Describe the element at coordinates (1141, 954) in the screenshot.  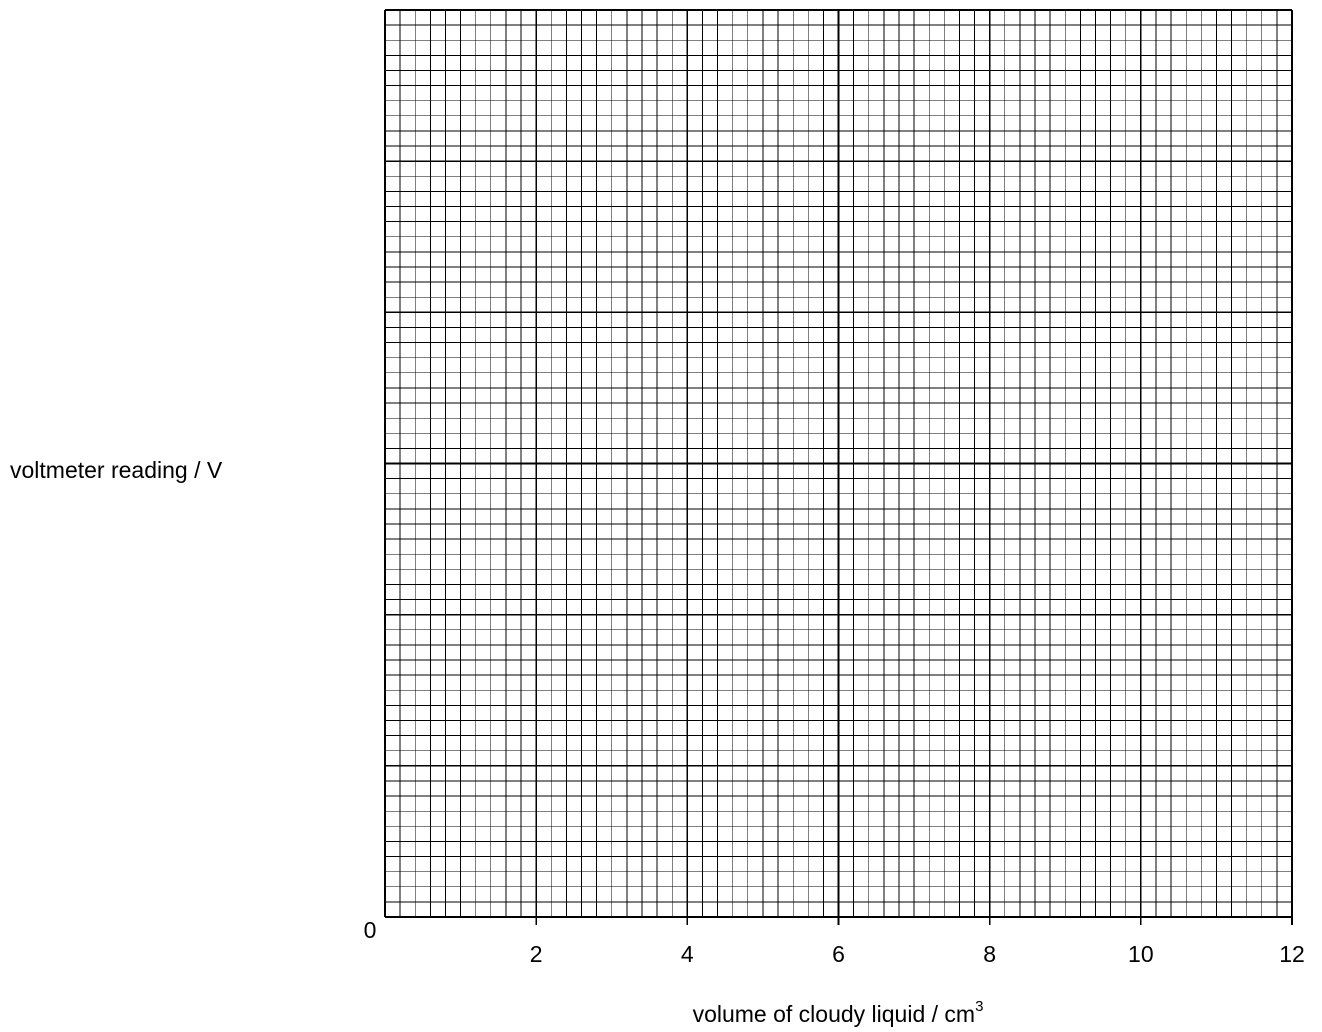
I see `x-tick-label: 10` at that location.